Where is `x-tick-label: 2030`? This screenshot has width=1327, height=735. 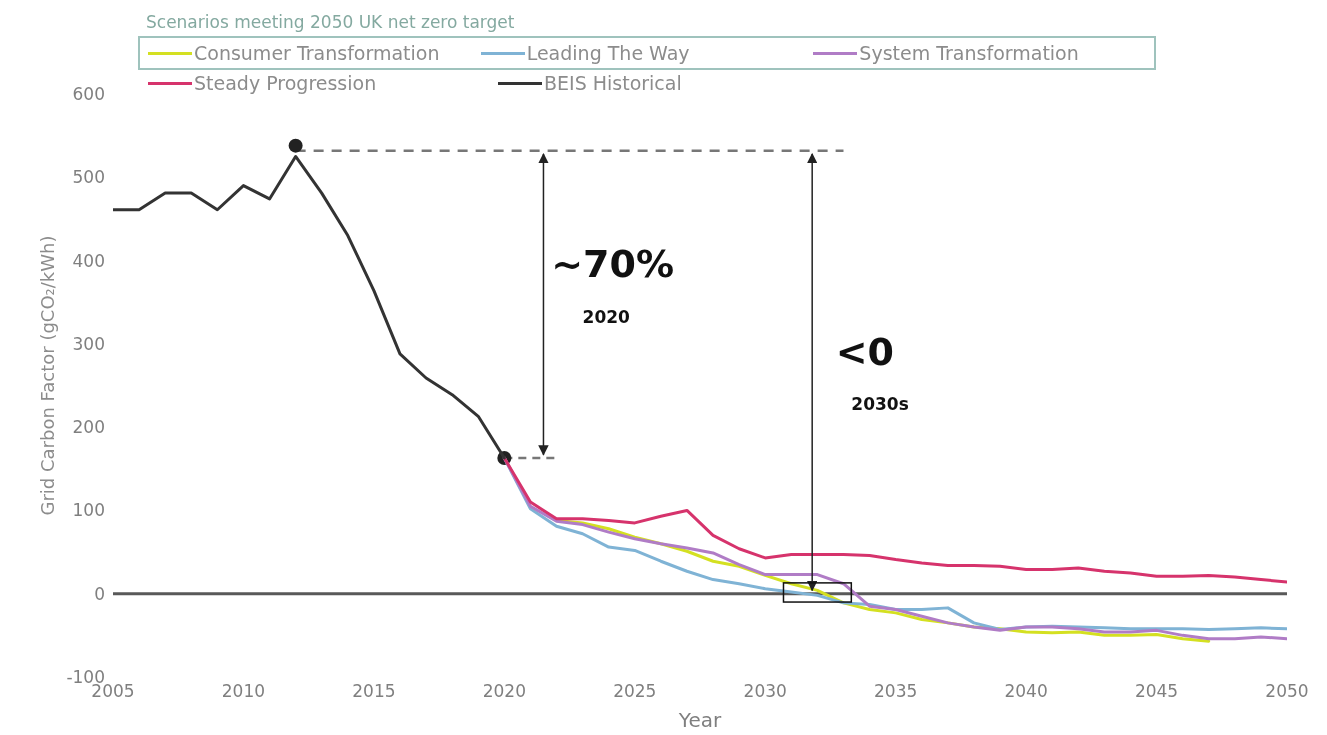 x-tick-label: 2030 is located at coordinates (765, 691).